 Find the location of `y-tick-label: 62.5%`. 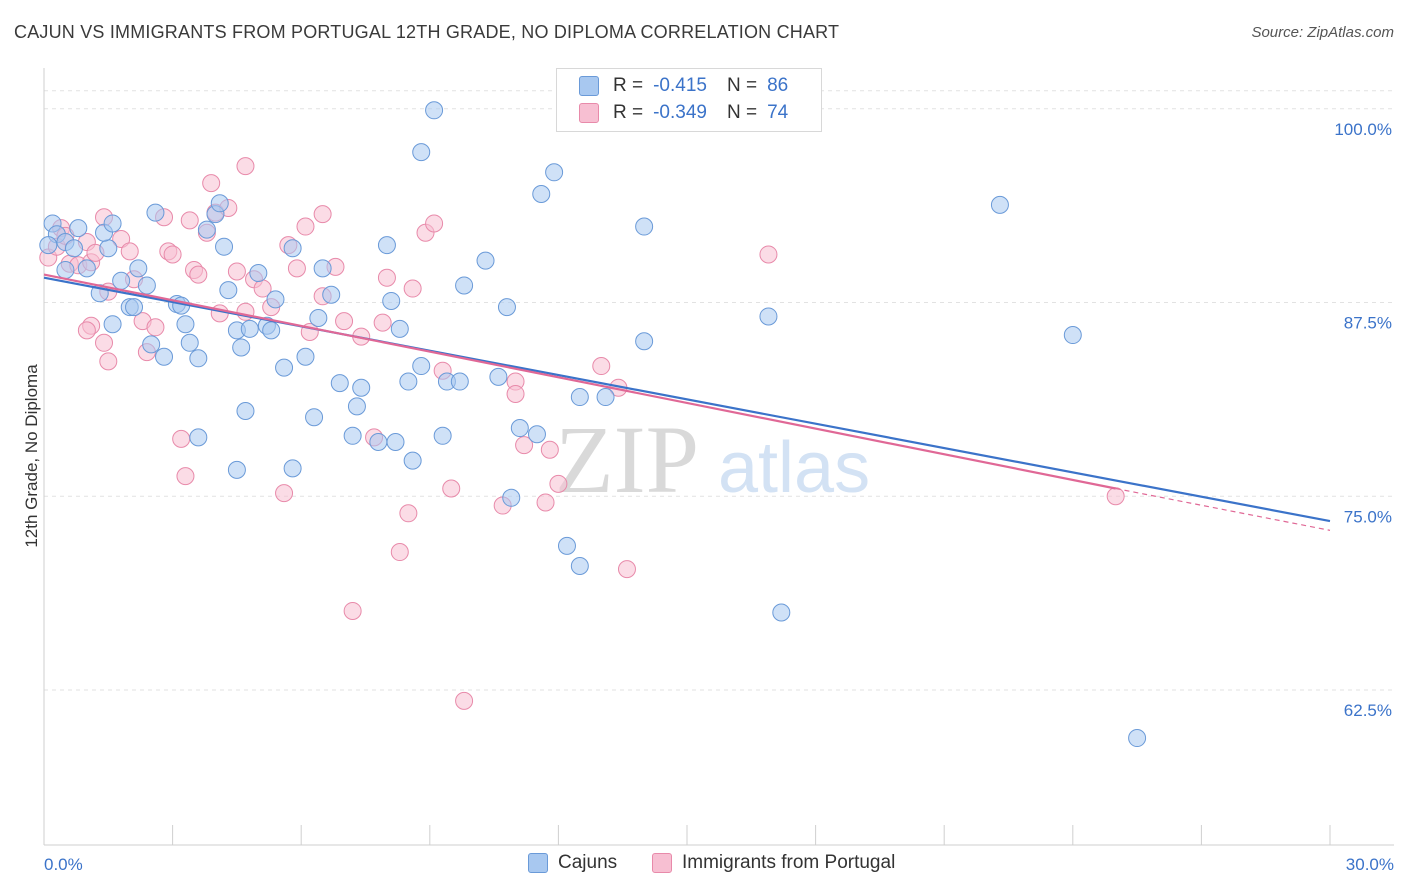

y-tick-label: 62.5% is located at coordinates (1368, 710).